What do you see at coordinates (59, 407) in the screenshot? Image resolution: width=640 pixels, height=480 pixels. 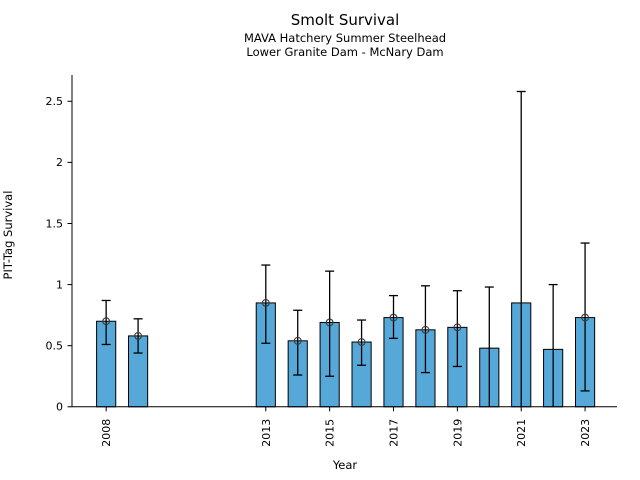 I see `y-tick-label: 0` at bounding box center [59, 407].